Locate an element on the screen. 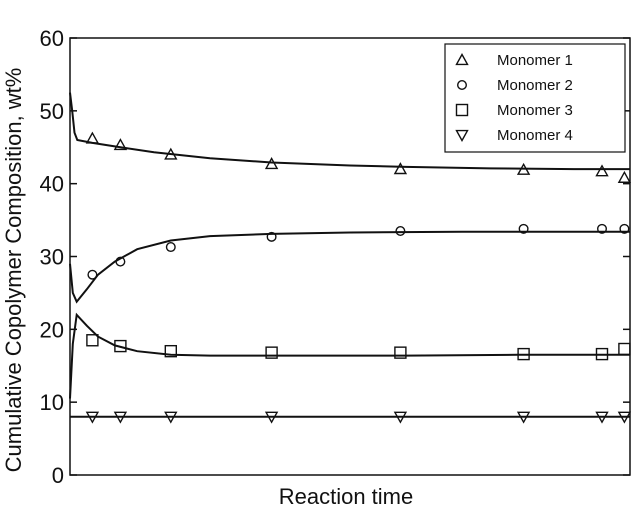 This screenshot has width=635, height=512. y-tick-label: 0 is located at coordinates (58, 475).